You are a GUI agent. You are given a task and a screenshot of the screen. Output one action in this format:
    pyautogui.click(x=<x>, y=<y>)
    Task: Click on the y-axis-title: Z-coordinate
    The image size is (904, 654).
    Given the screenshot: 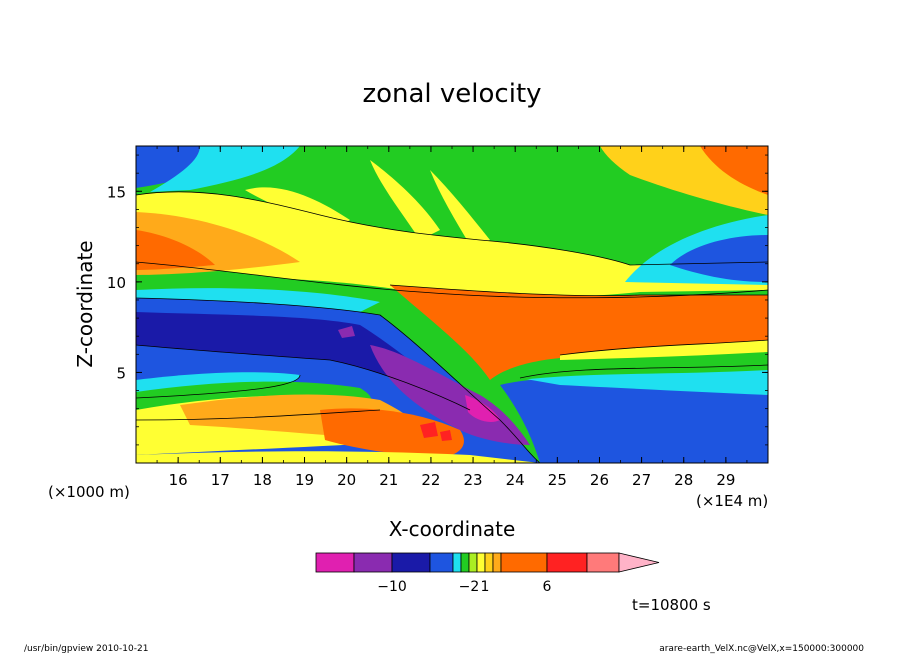 What is the action you would take?
    pyautogui.click(x=85, y=303)
    